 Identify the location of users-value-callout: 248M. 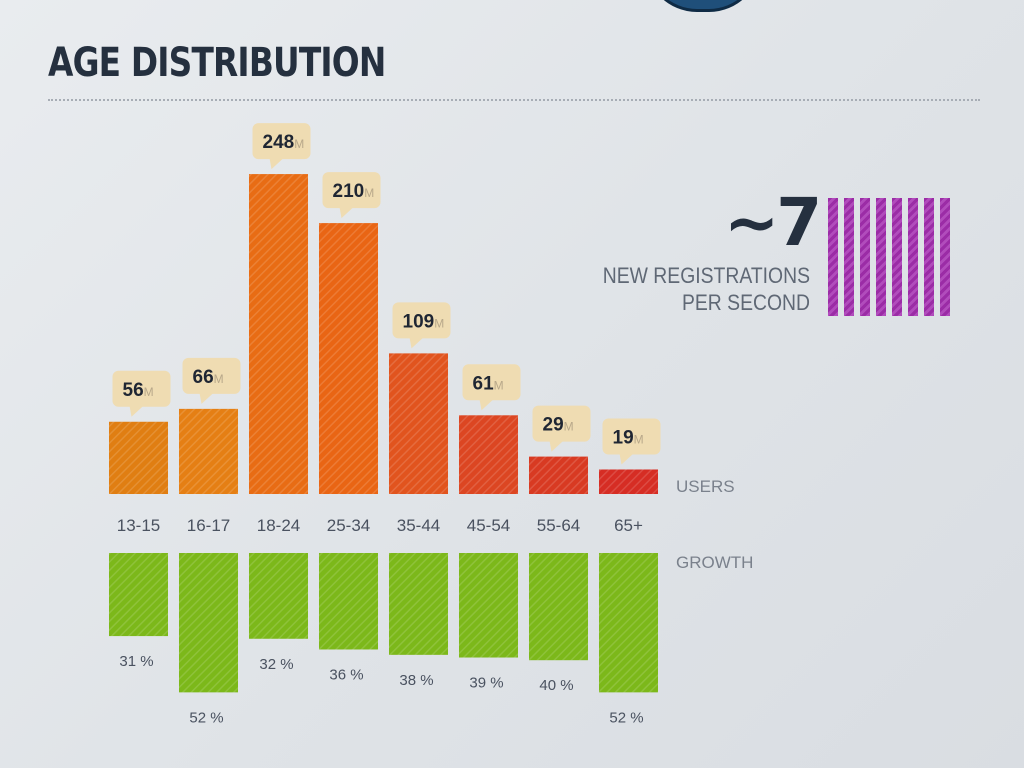
(281, 146).